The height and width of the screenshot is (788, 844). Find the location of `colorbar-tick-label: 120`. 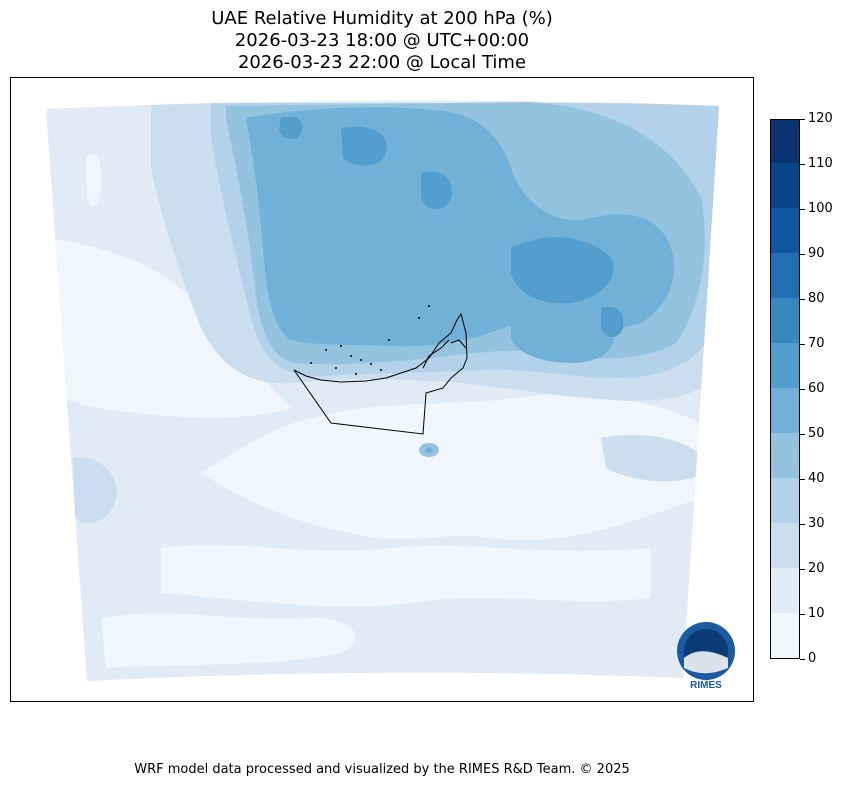

colorbar-tick-label: 120 is located at coordinates (820, 118).